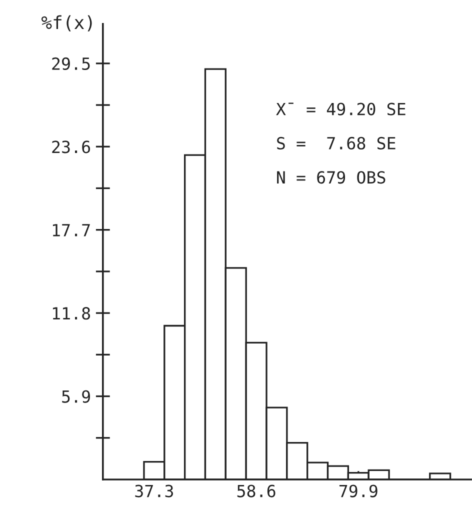 The width and height of the screenshot is (472, 509). I want to click on y-tick-label: 5.9, so click(76, 396).